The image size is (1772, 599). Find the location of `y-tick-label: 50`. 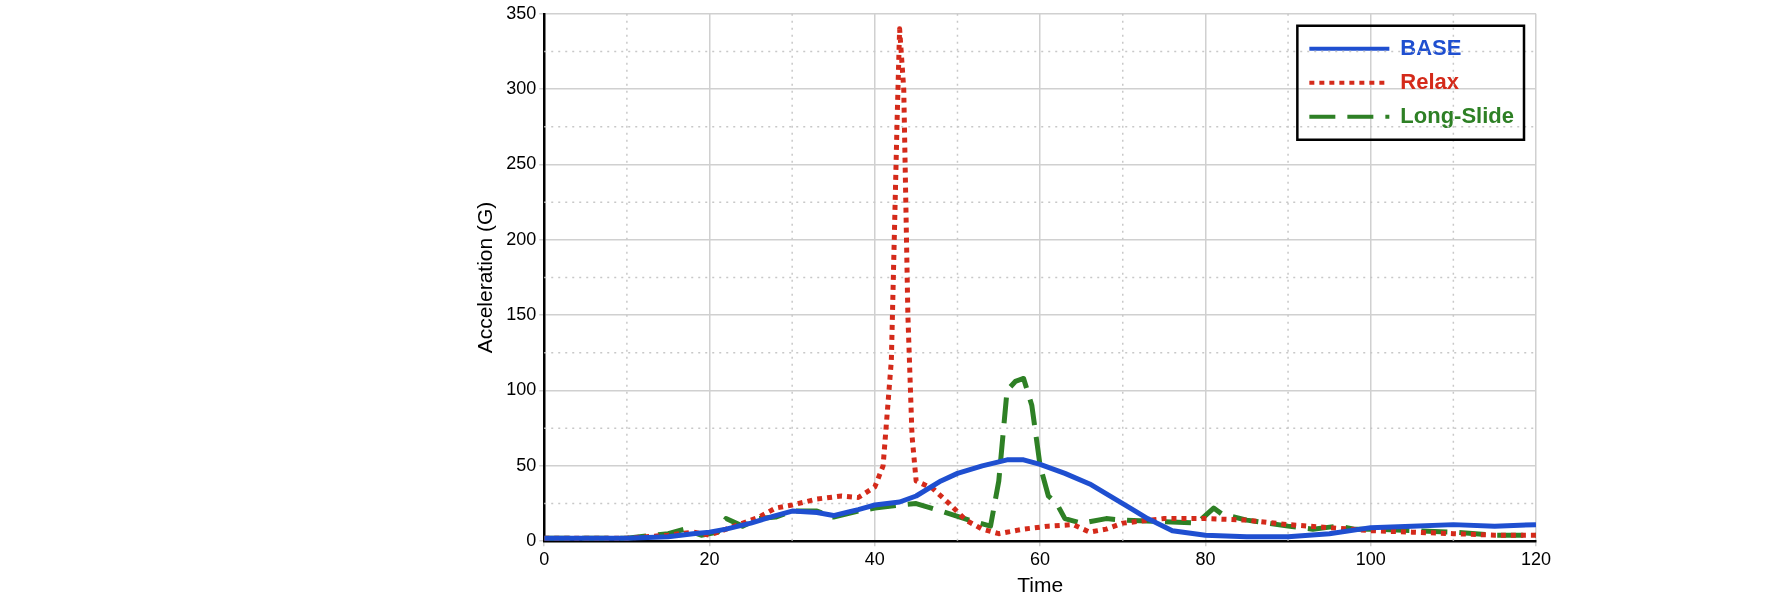

y-tick-label: 50 is located at coordinates (526, 464).